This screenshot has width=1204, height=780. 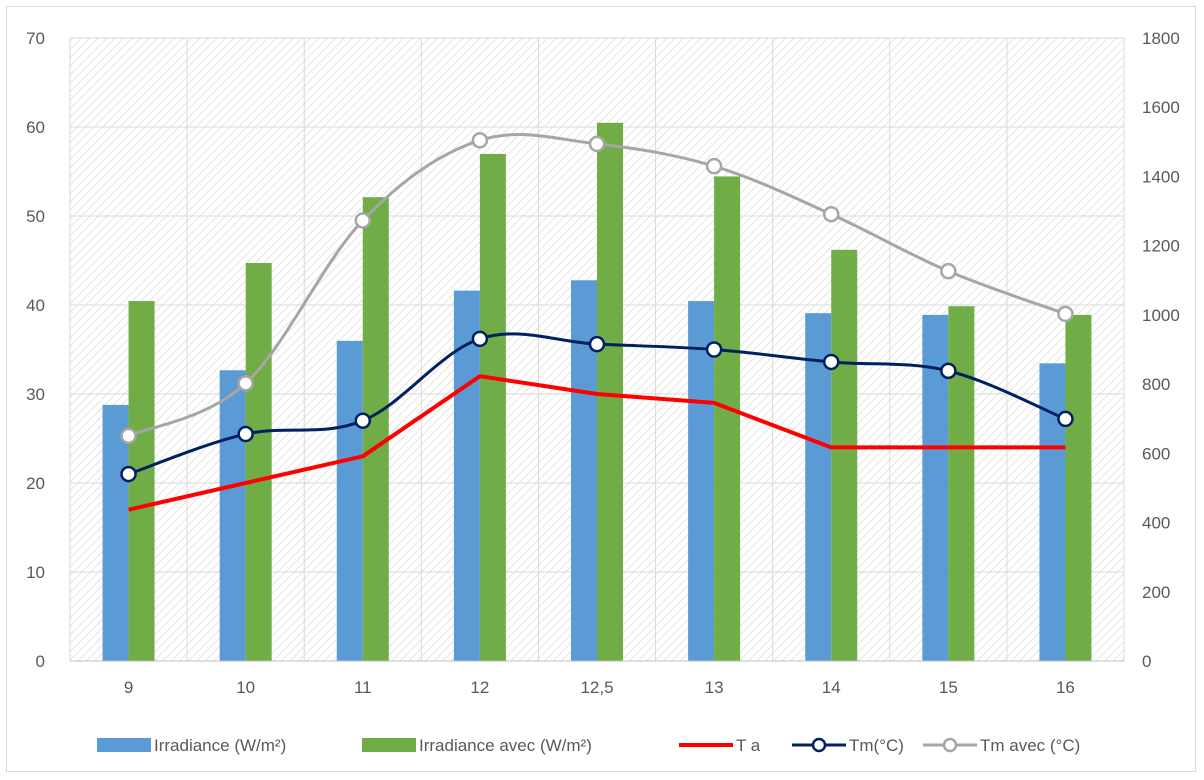 I want to click on legend-label: Irradiance (W/m²), so click(x=220, y=745).